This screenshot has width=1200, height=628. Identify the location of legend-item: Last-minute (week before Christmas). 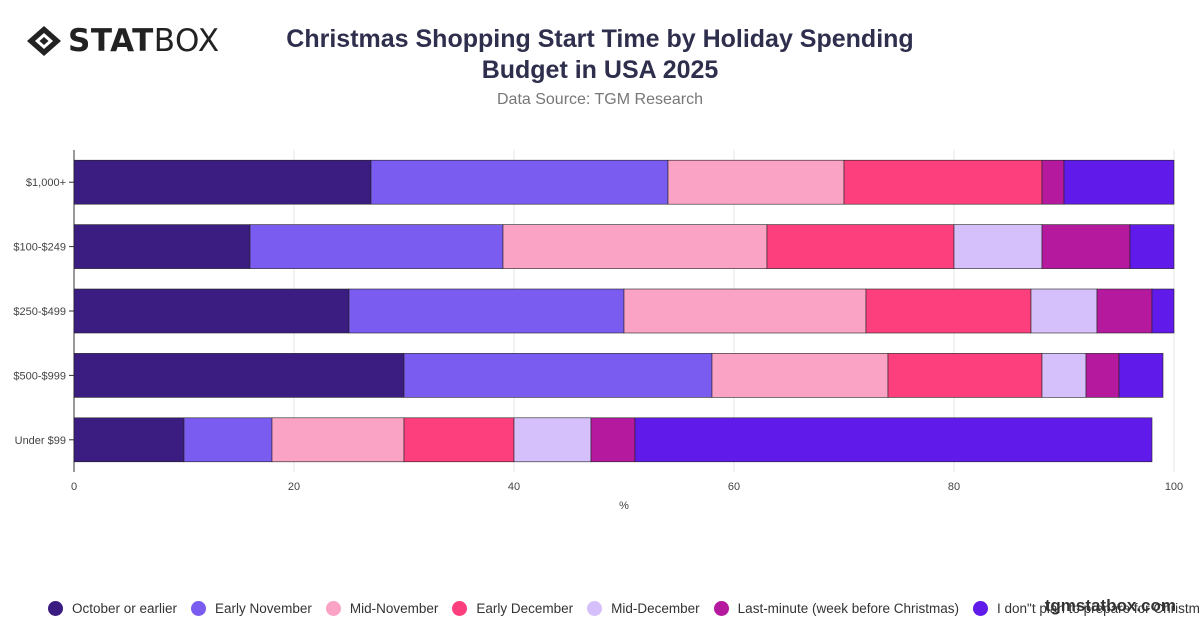
(836, 608).